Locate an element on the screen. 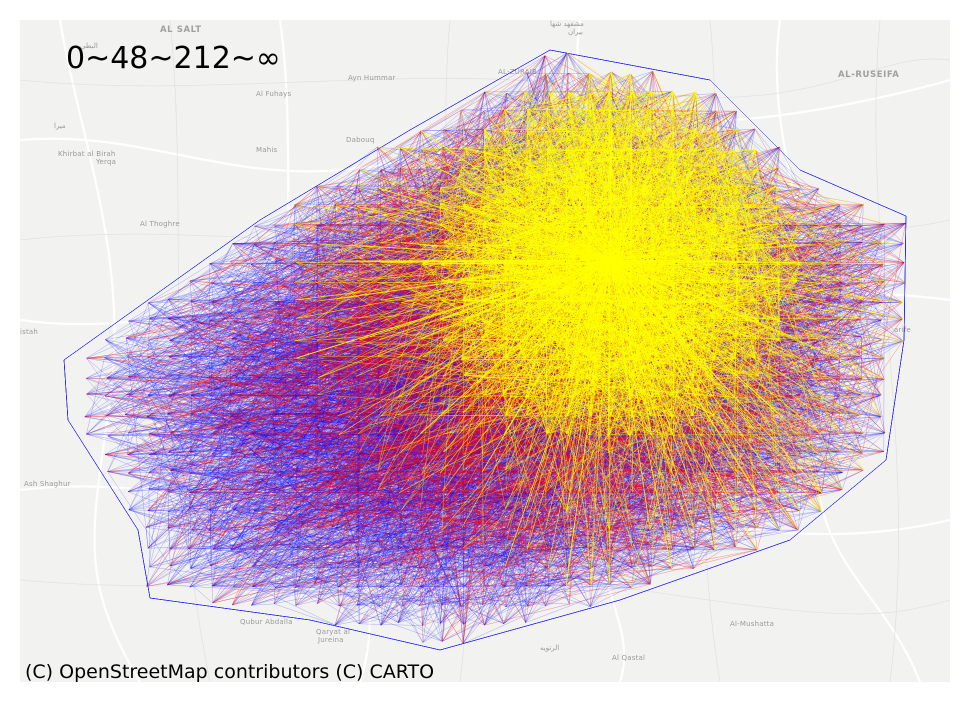  place-label-al-mushatta: Al-Mushatta is located at coordinates (752, 624).